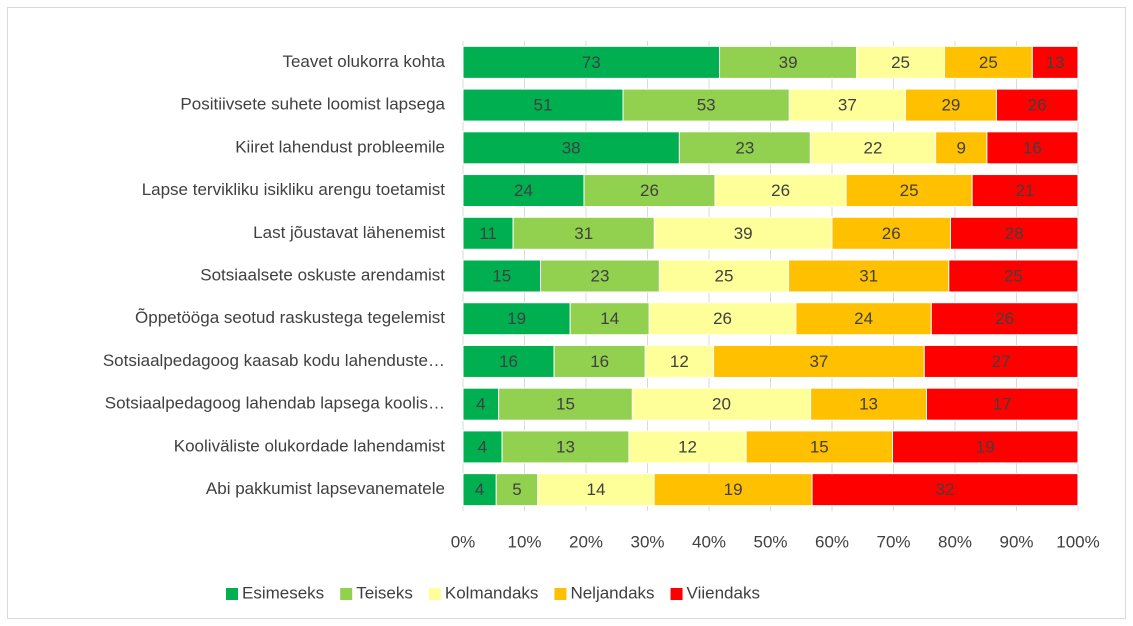 The image size is (1133, 626). What do you see at coordinates (770, 541) in the screenshot?
I see `x-tick-label: 50%` at bounding box center [770, 541].